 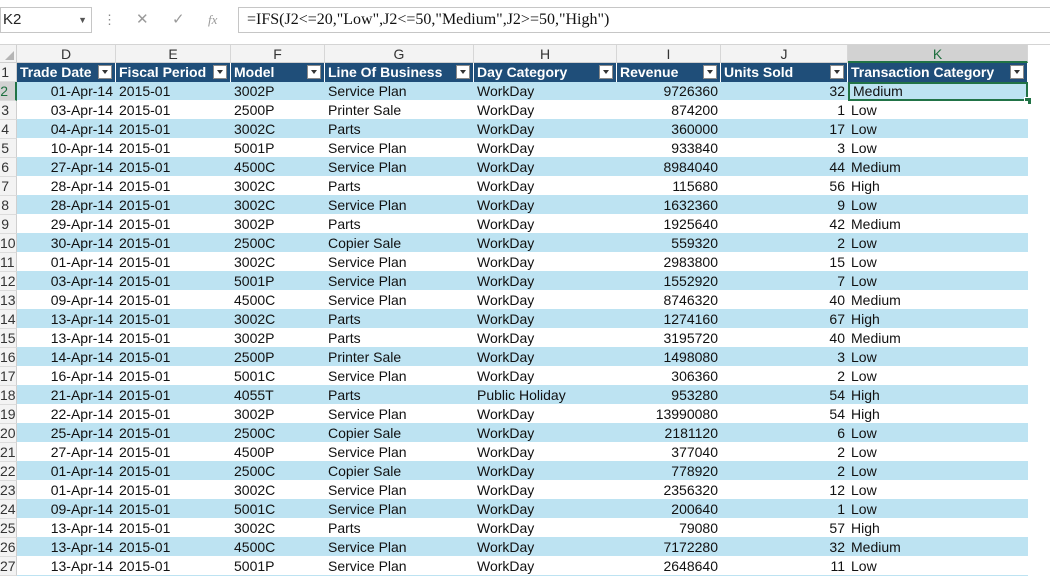 I want to click on row-header-13: 13, so click(x=8, y=300).